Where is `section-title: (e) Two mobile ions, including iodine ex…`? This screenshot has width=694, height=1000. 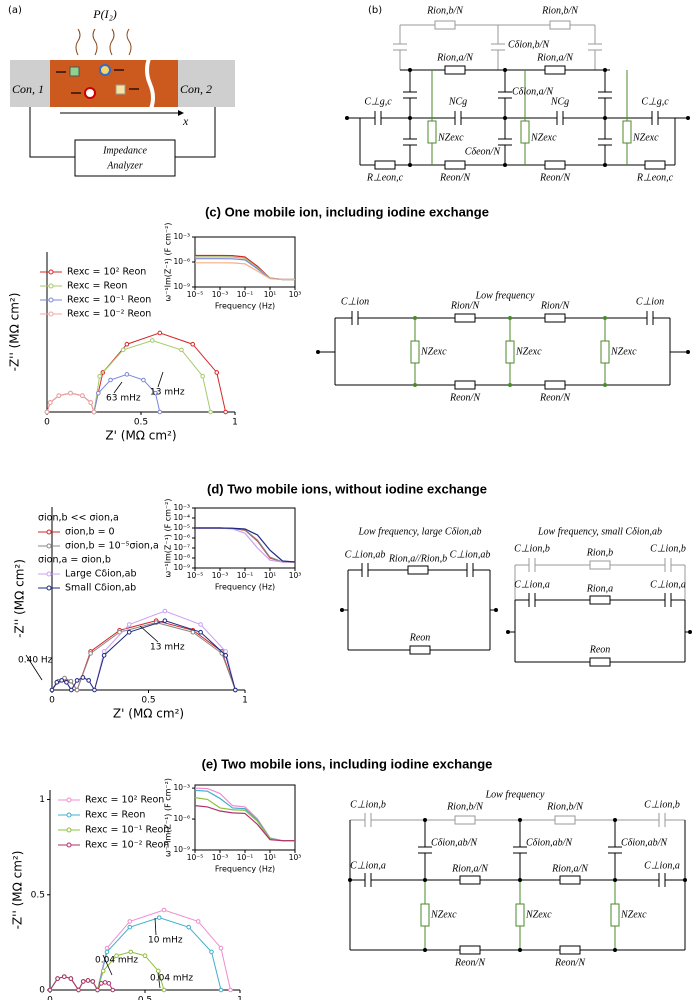
section-title: (e) Two mobile ions, including iodine ex… is located at coordinates (347, 763).